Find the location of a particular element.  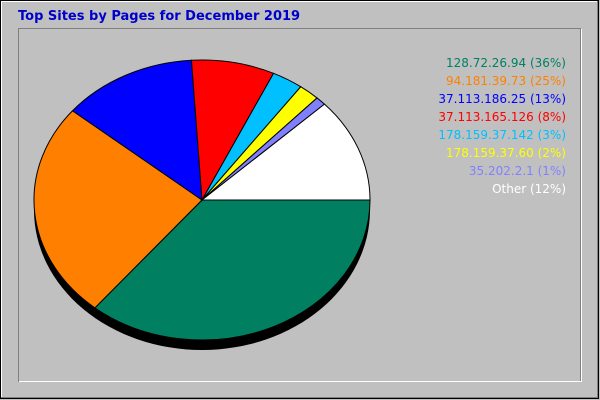

legend-entry-4: 37.113.165.126 (8%) is located at coordinates (502, 117).